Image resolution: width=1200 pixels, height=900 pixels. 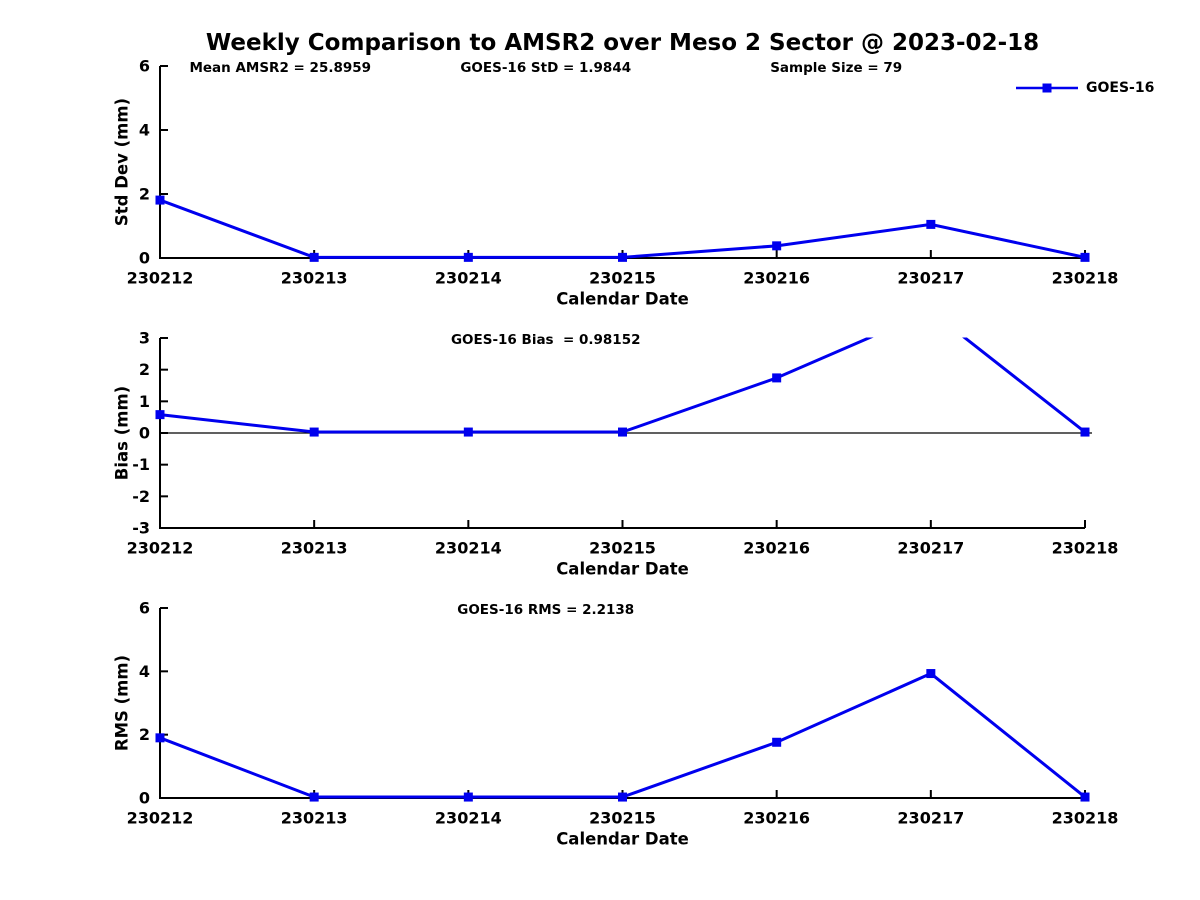 What do you see at coordinates (545, 610) in the screenshot?
I see `annotation: GOES-16 RMS = 2.2138` at bounding box center [545, 610].